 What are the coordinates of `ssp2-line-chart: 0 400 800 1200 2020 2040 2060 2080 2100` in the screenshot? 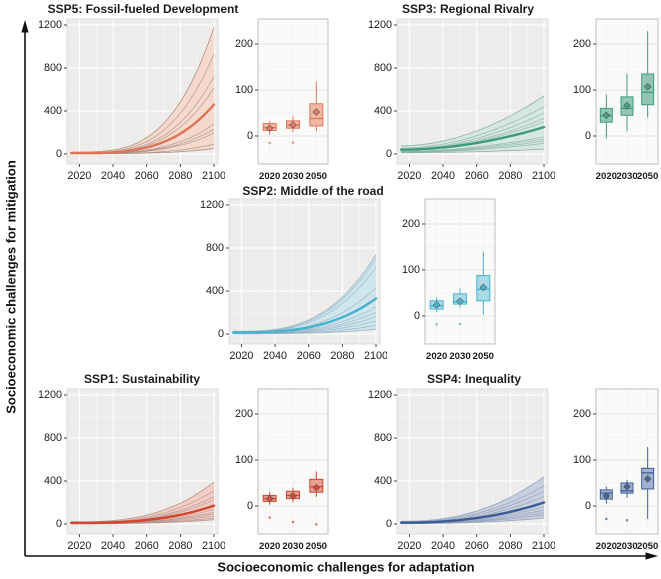 It's located at (290, 284).